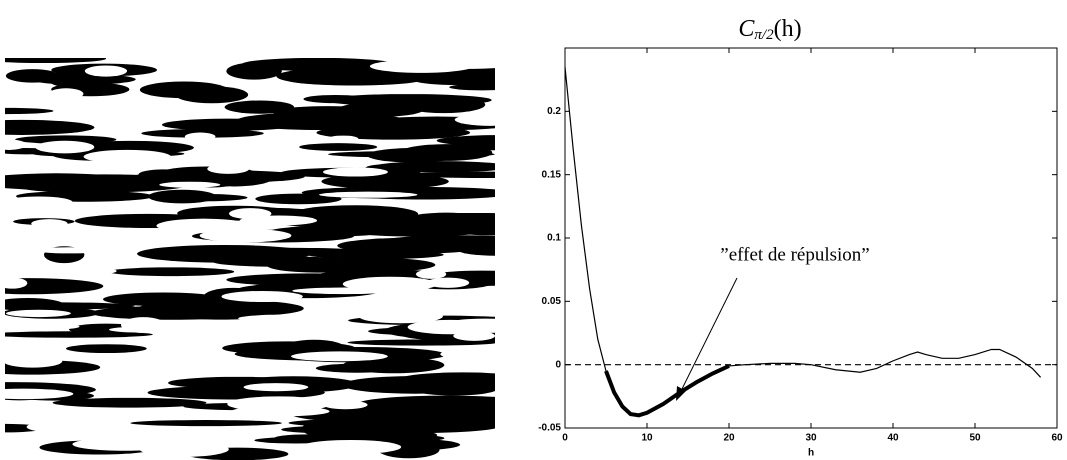 This screenshot has height=460, width=1067. Describe the element at coordinates (554, 111) in the screenshot. I see `y-tick-label: 0.2` at that location.